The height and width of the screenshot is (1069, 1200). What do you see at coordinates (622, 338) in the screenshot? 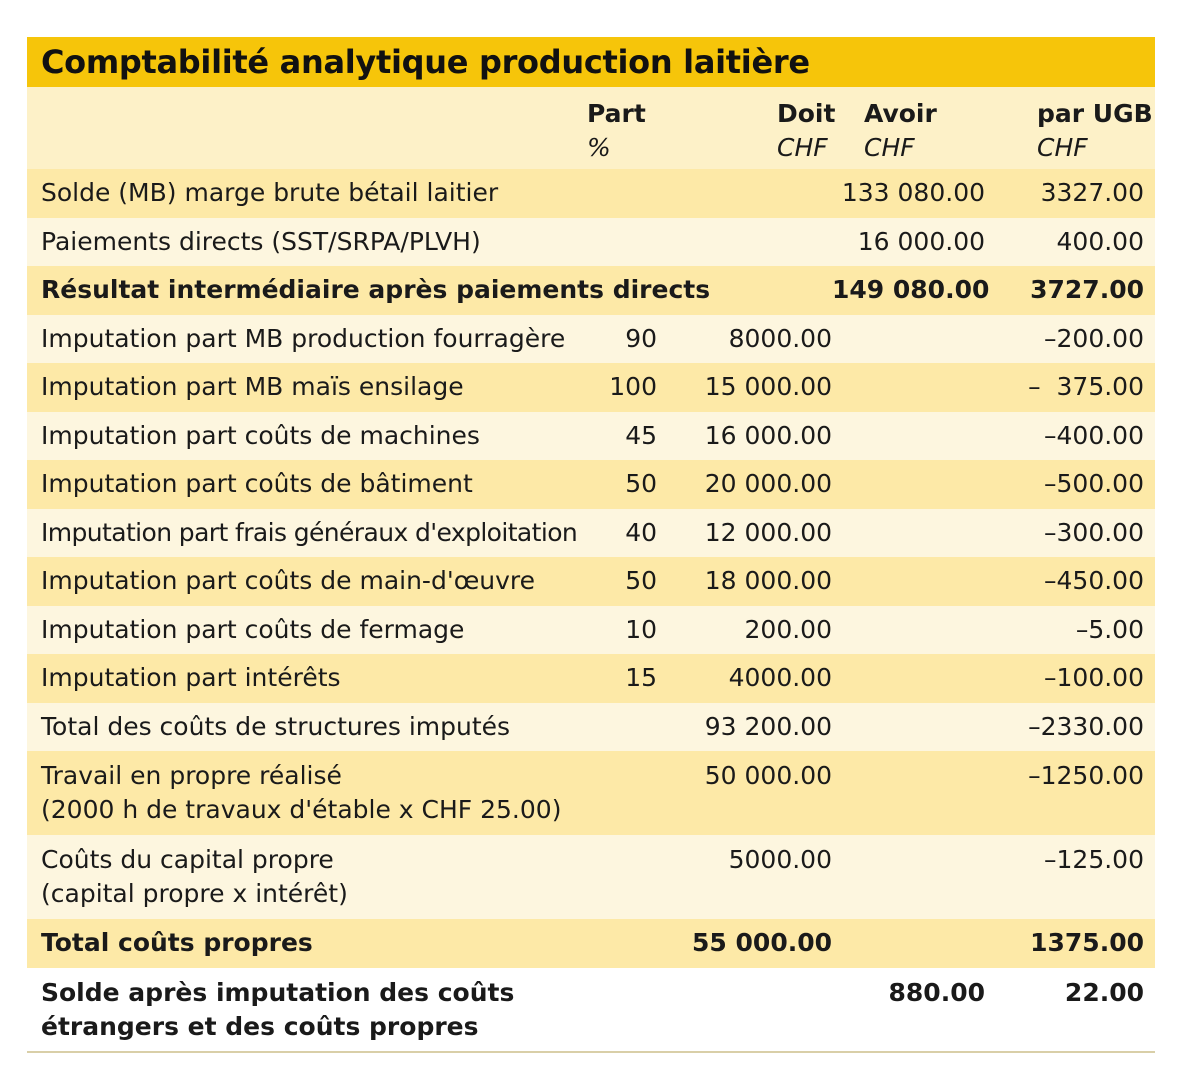
I see `row-part: 90` at bounding box center [622, 338].